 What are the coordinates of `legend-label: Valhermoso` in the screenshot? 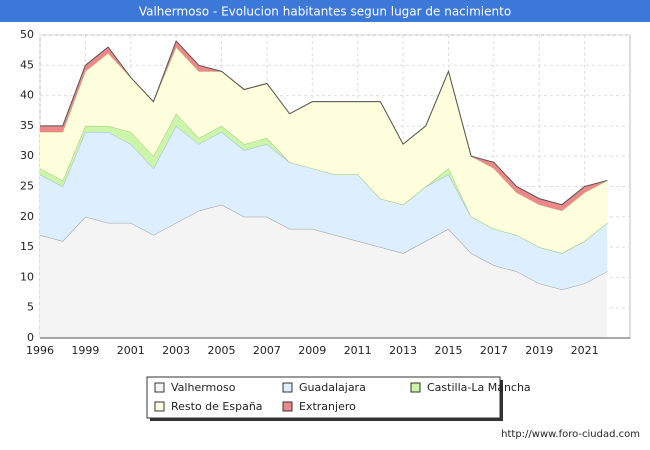 It's located at (203, 387).